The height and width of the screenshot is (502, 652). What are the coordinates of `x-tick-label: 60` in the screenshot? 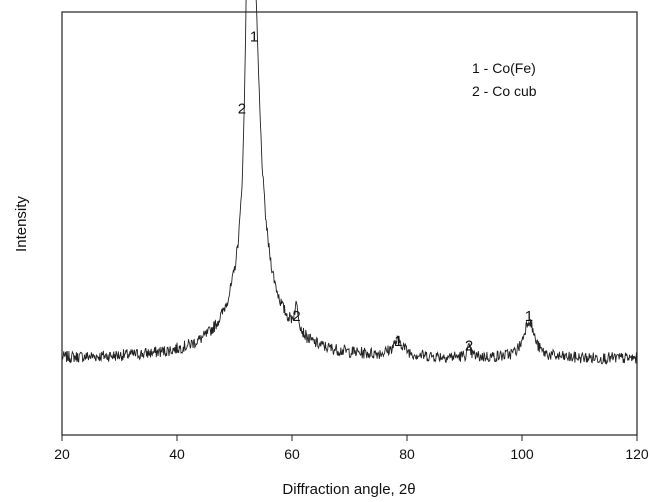 It's located at (292, 454).